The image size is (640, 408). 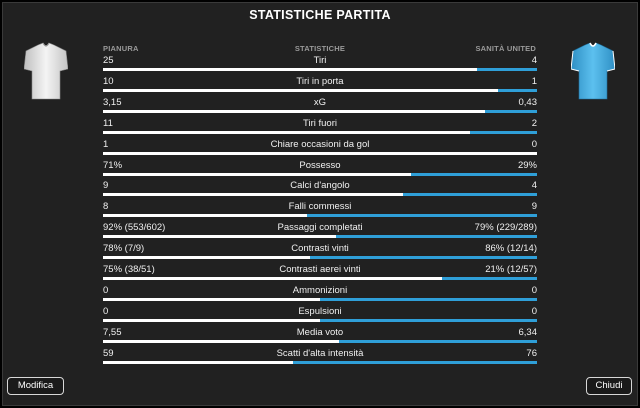 I want to click on stat-label: Contrasti vinti, so click(x=320, y=249).